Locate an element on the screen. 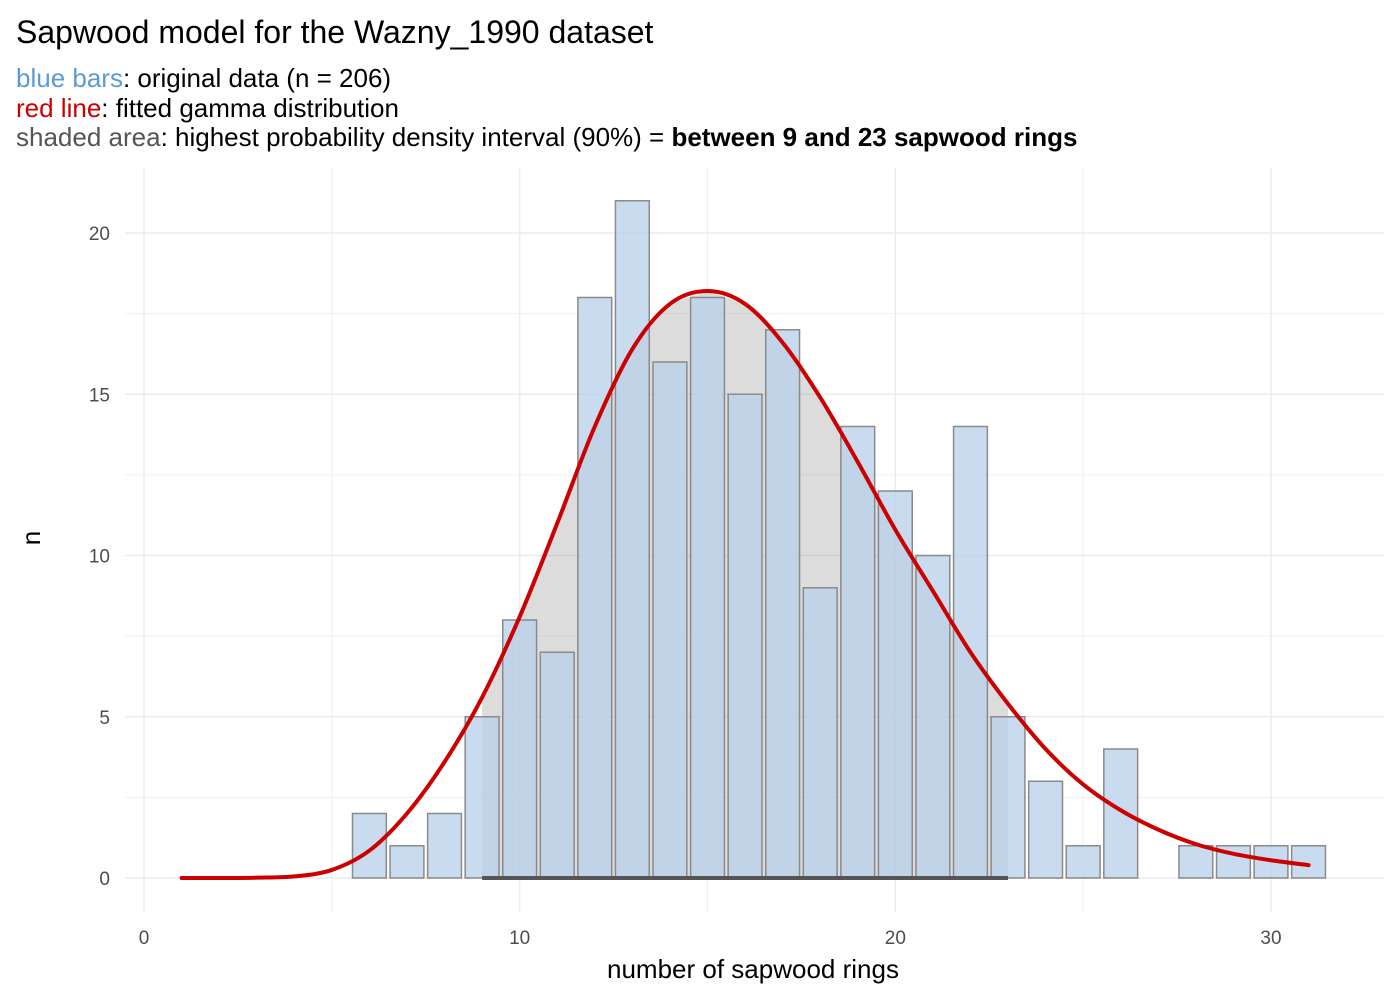 Image resolution: width=1400 pixels, height=1000 pixels. x-tick-label: 30 is located at coordinates (1270, 938).